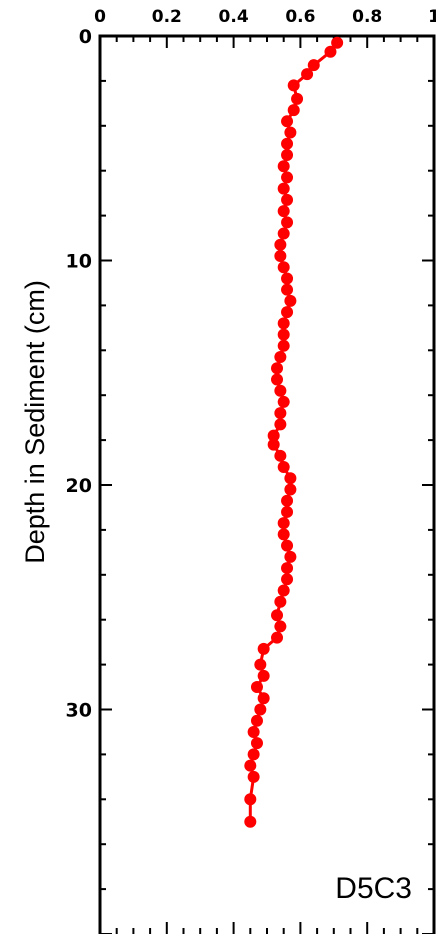  I want to click on x-tick-labels: 0 0.2 0.4 0.6 0.8 1, so click(265, 17).